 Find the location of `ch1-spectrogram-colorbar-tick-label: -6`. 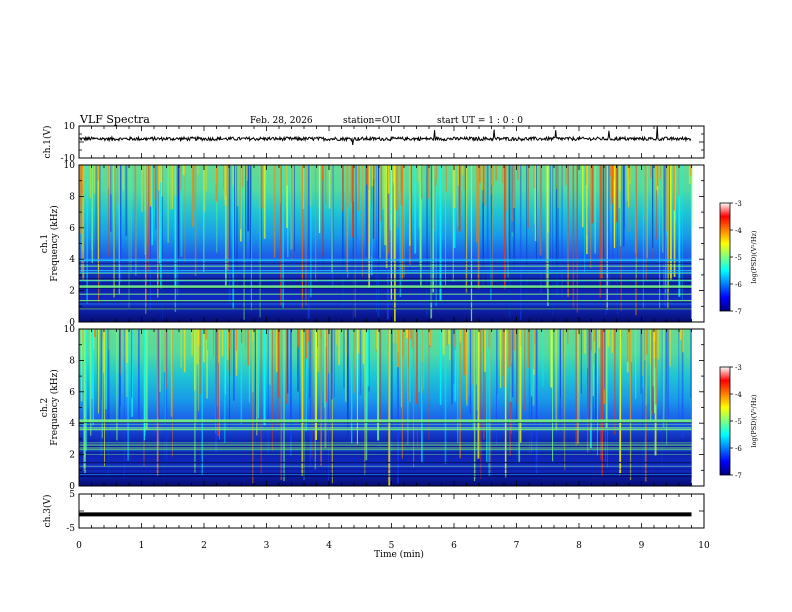

ch1-spectrogram-colorbar-tick-label: -6 is located at coordinates (738, 285).